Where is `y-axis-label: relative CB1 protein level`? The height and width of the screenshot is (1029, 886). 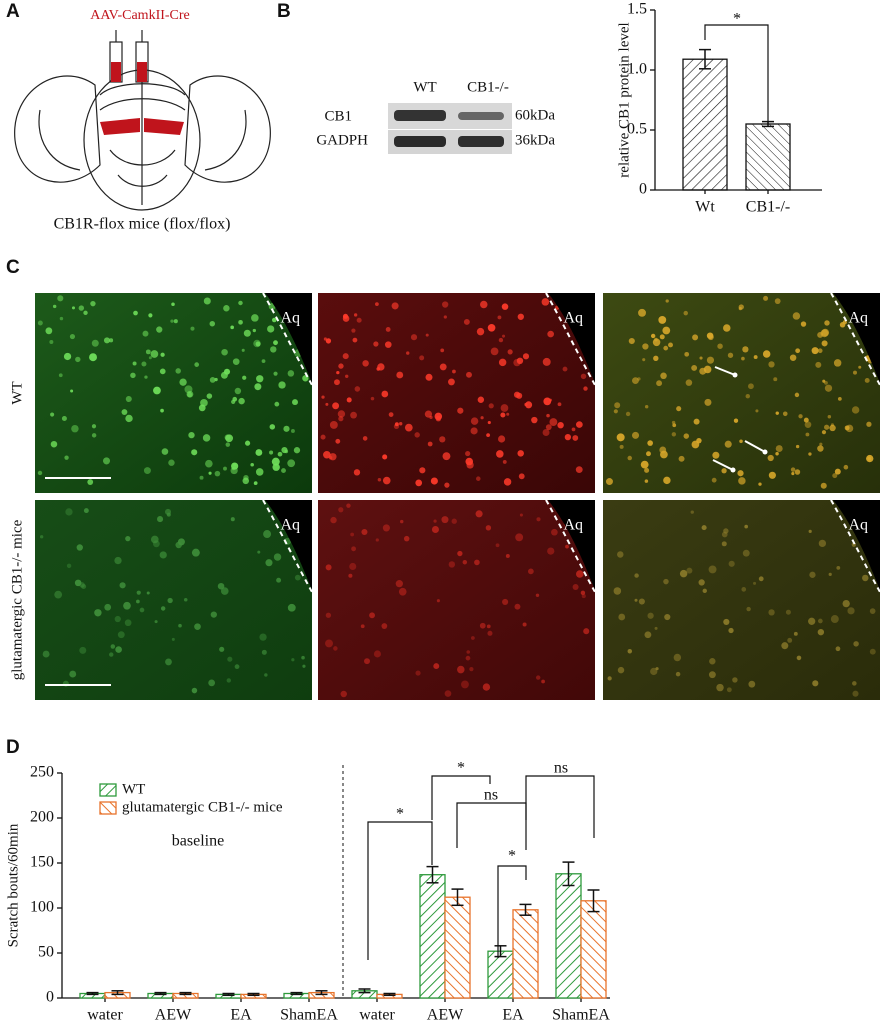
y-axis-label: relative CB1 protein level is located at coordinates (624, 99).